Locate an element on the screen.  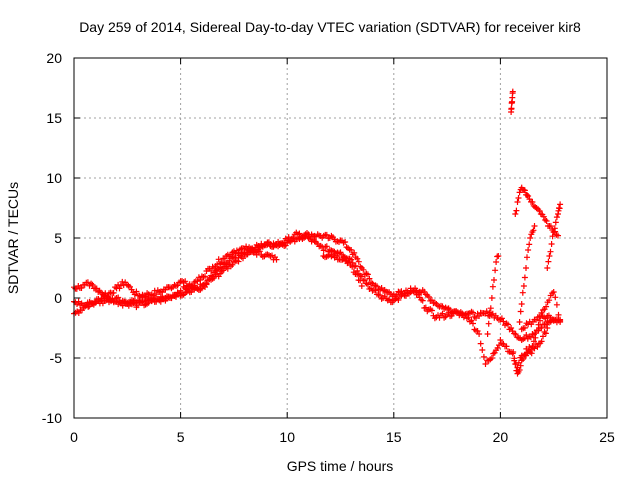
x-tick-label: 20 is located at coordinates (501, 437).